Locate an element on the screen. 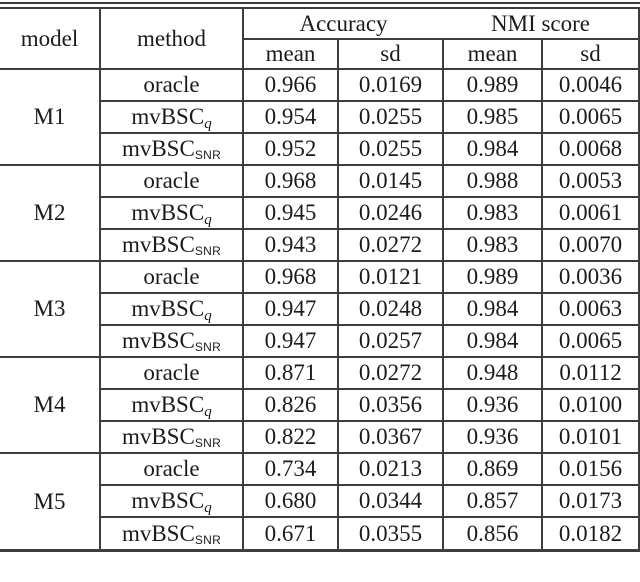  nmi-sd-cell: 0.0112 is located at coordinates (591, 373).